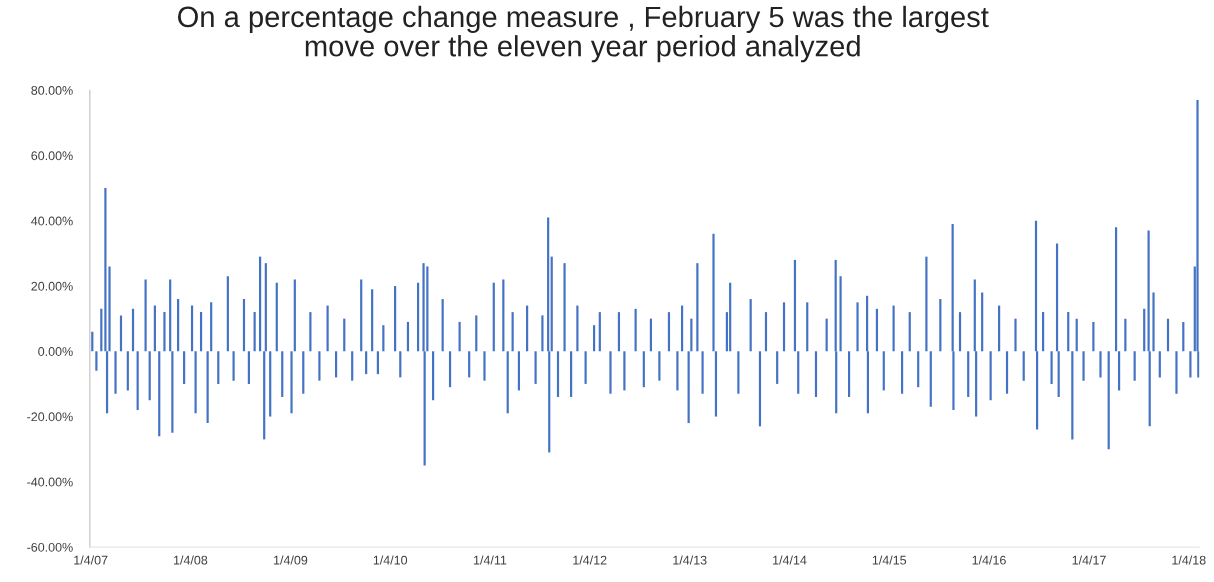 The height and width of the screenshot is (582, 1214). I want to click on x-tick-label: 1/4/07, so click(91, 560).